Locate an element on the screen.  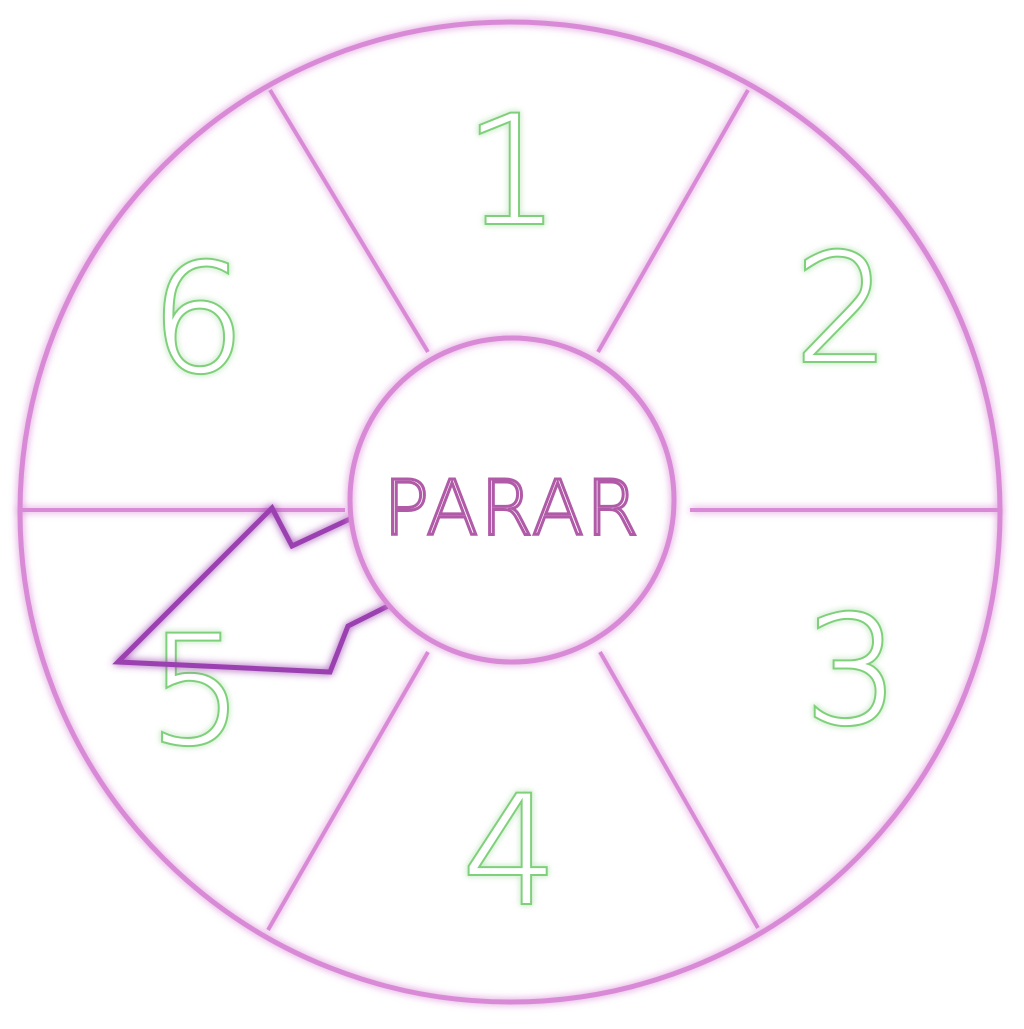
segment-4-label: 4 is located at coordinates (509, 852).